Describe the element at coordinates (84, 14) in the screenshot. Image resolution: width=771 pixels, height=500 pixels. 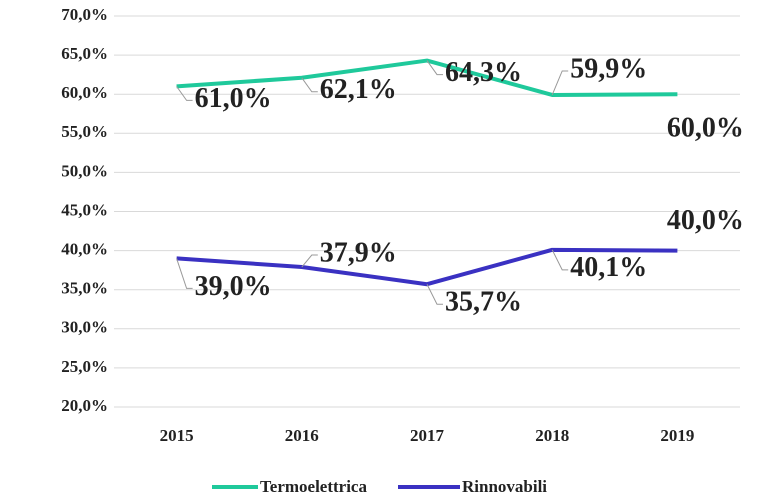
I see `y-tick-label: 70,0%` at that location.